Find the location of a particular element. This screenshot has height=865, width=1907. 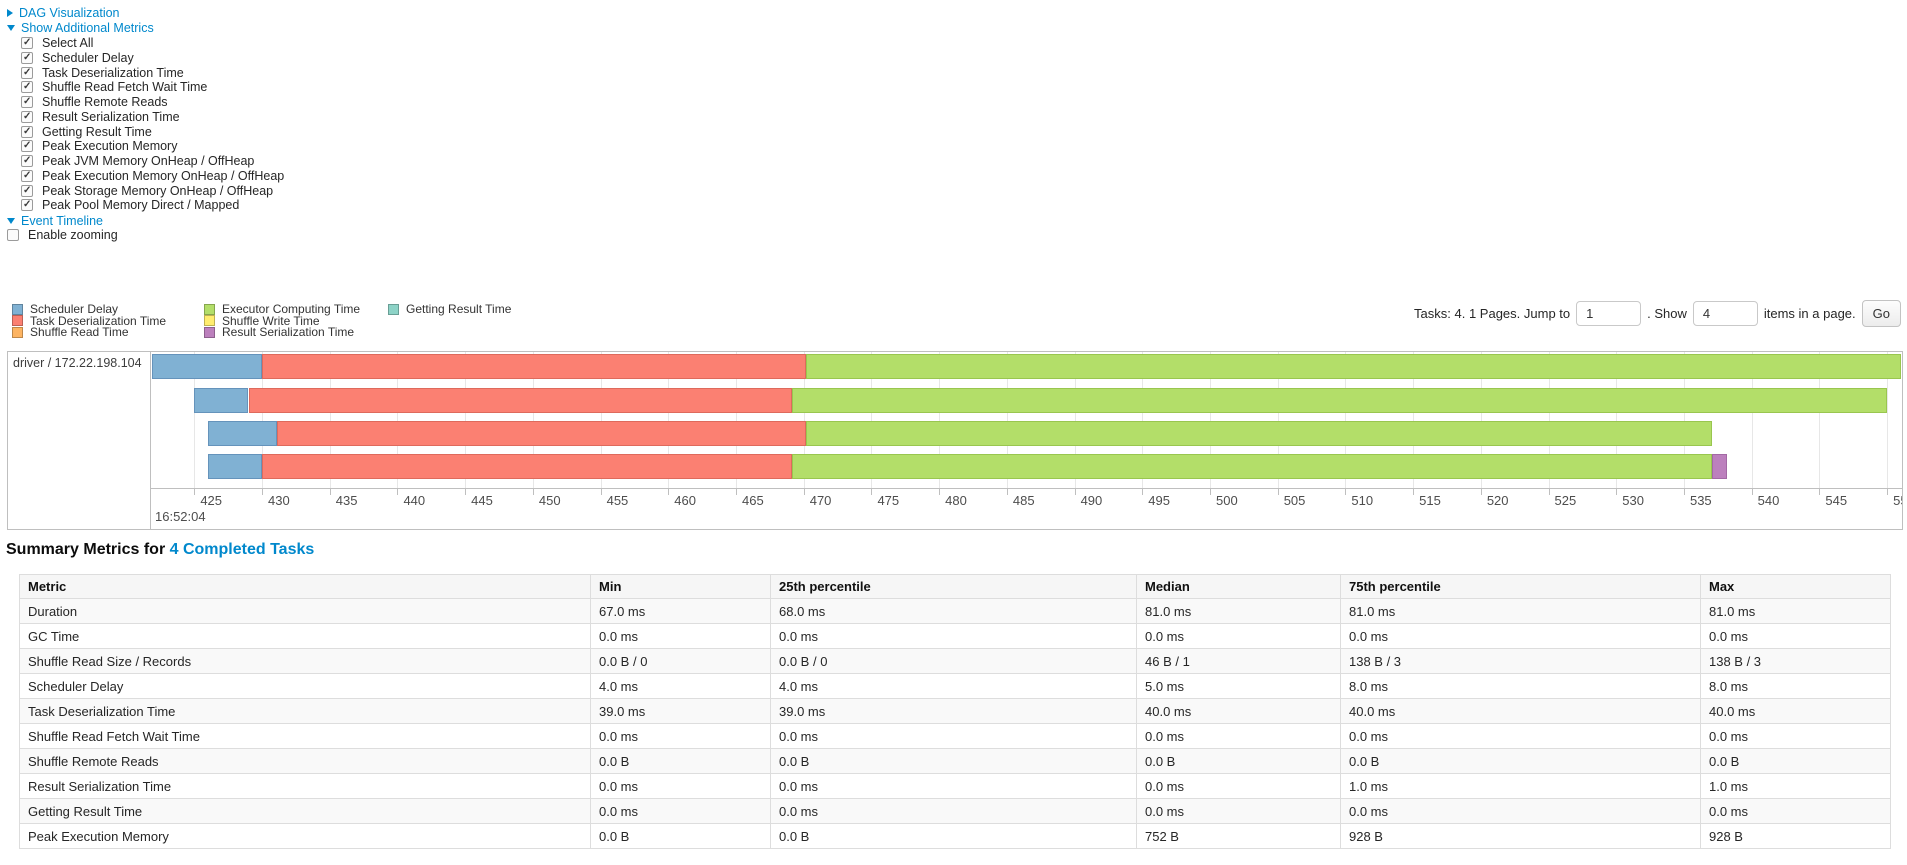

metric-checkbox-item-getting-result-time: Getting Result Time is located at coordinates (86, 132).